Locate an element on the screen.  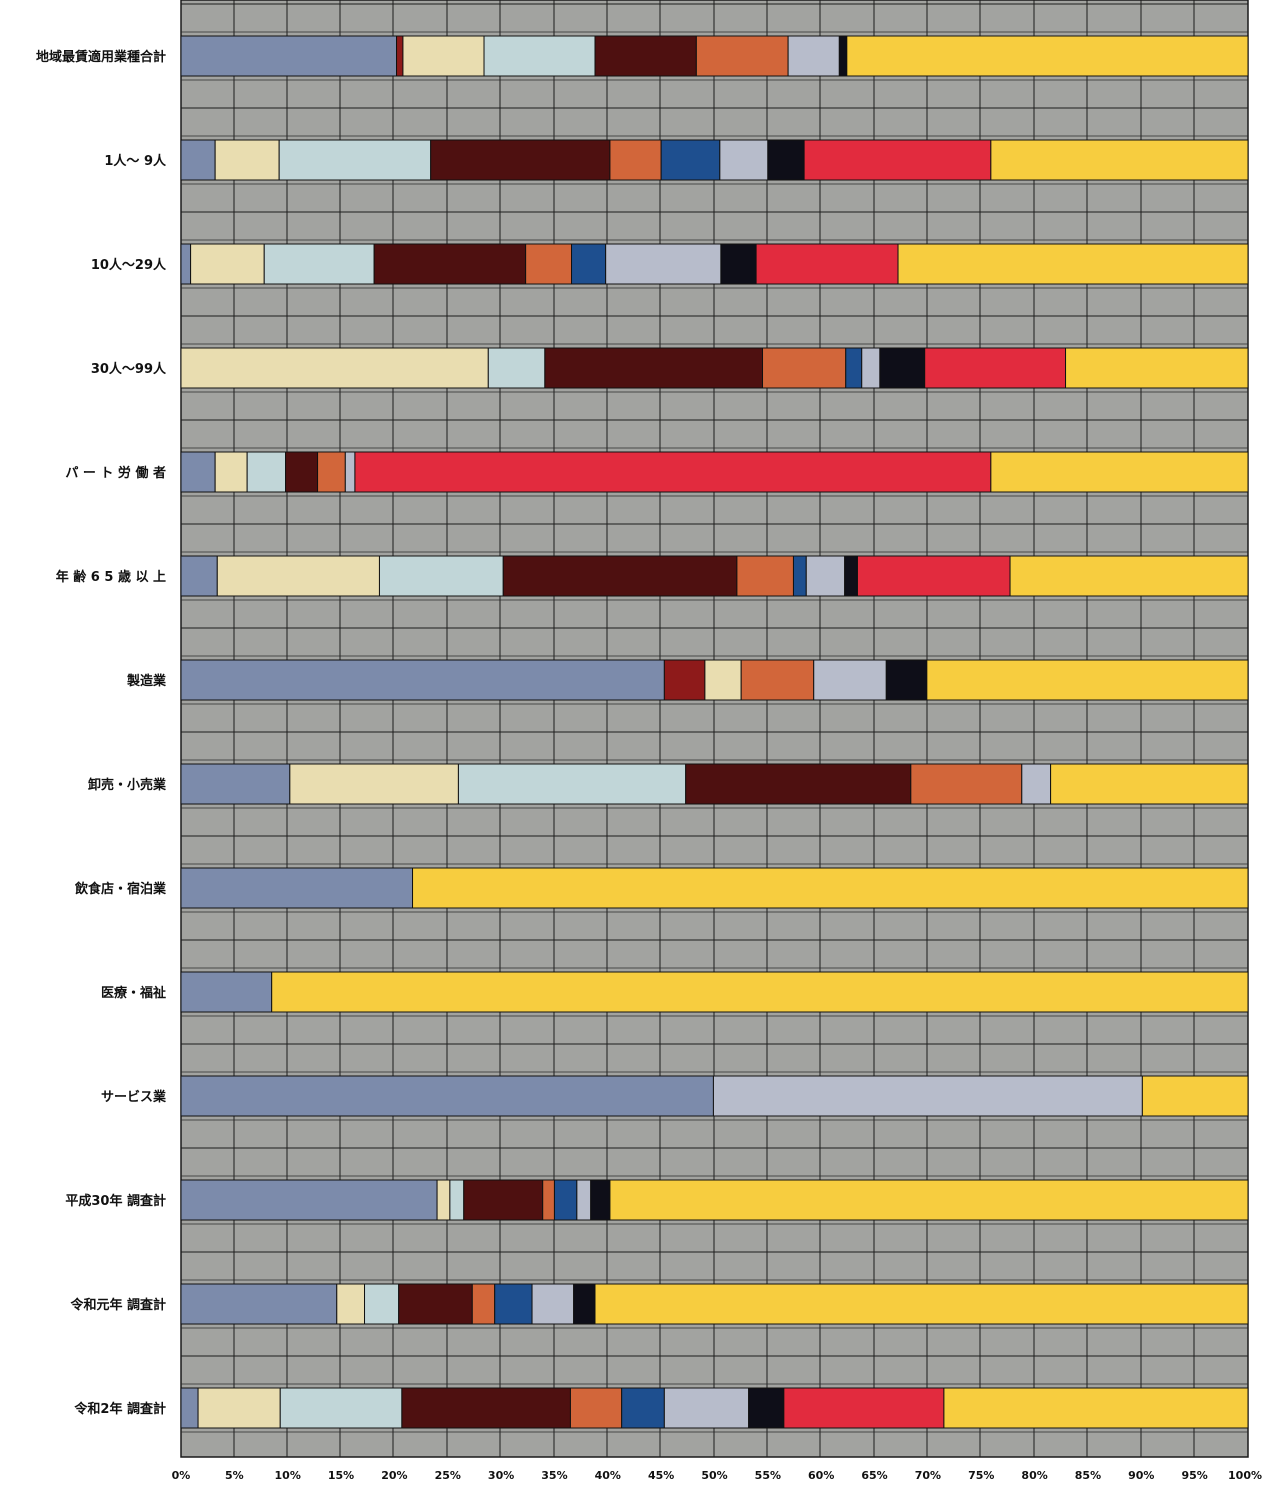
category-label: 30人～99人 is located at coordinates (129, 369).